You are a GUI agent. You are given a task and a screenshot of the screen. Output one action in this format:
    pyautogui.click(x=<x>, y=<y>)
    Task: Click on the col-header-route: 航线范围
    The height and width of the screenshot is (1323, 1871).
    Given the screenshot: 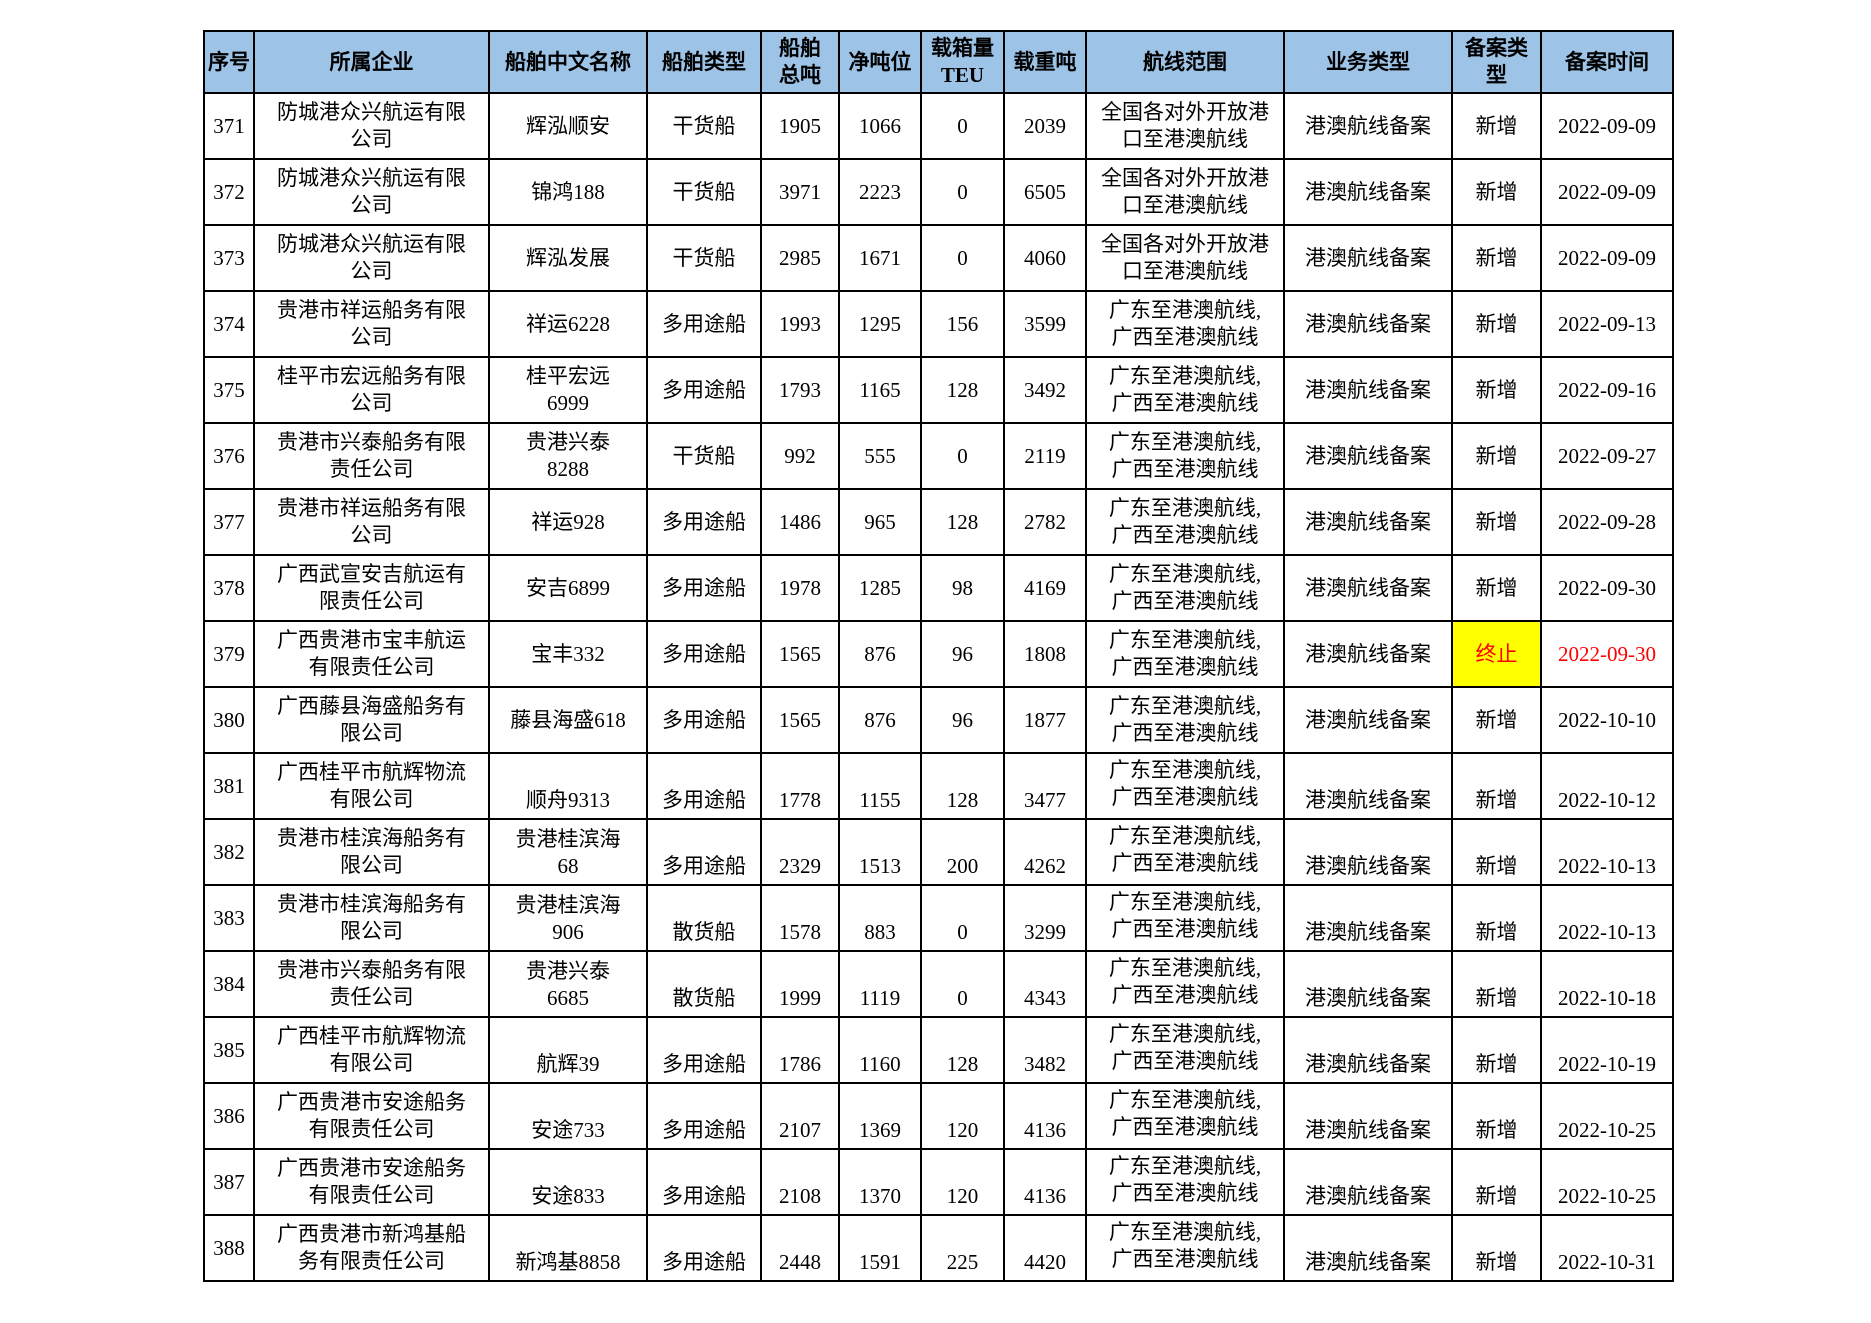 What is the action you would take?
    pyautogui.click(x=1185, y=62)
    